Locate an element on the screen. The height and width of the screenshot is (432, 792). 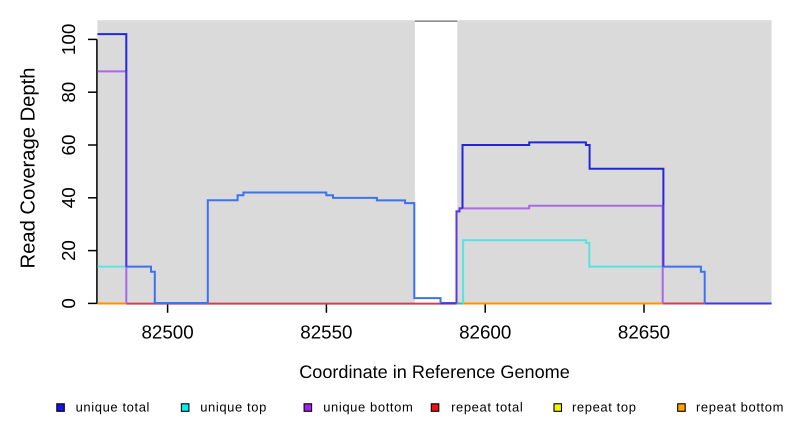
svg-text: Read Coverage Depth is located at coordinates (29, 168).